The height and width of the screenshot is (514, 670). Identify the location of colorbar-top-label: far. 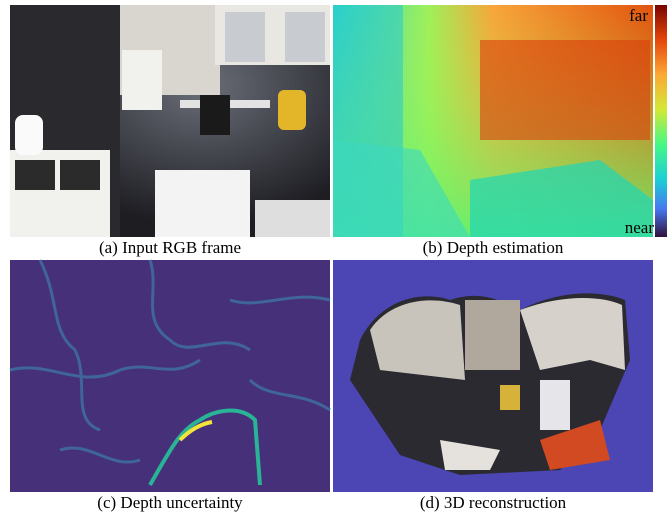
(638, 15).